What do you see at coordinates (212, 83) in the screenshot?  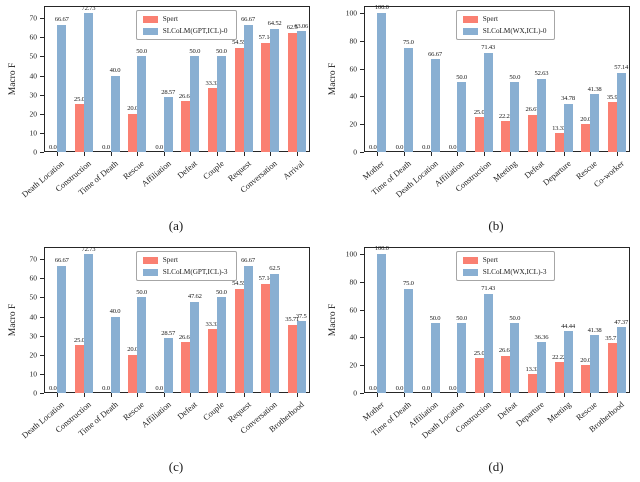 I see `bar-value-label: 33.33` at bounding box center [212, 83].